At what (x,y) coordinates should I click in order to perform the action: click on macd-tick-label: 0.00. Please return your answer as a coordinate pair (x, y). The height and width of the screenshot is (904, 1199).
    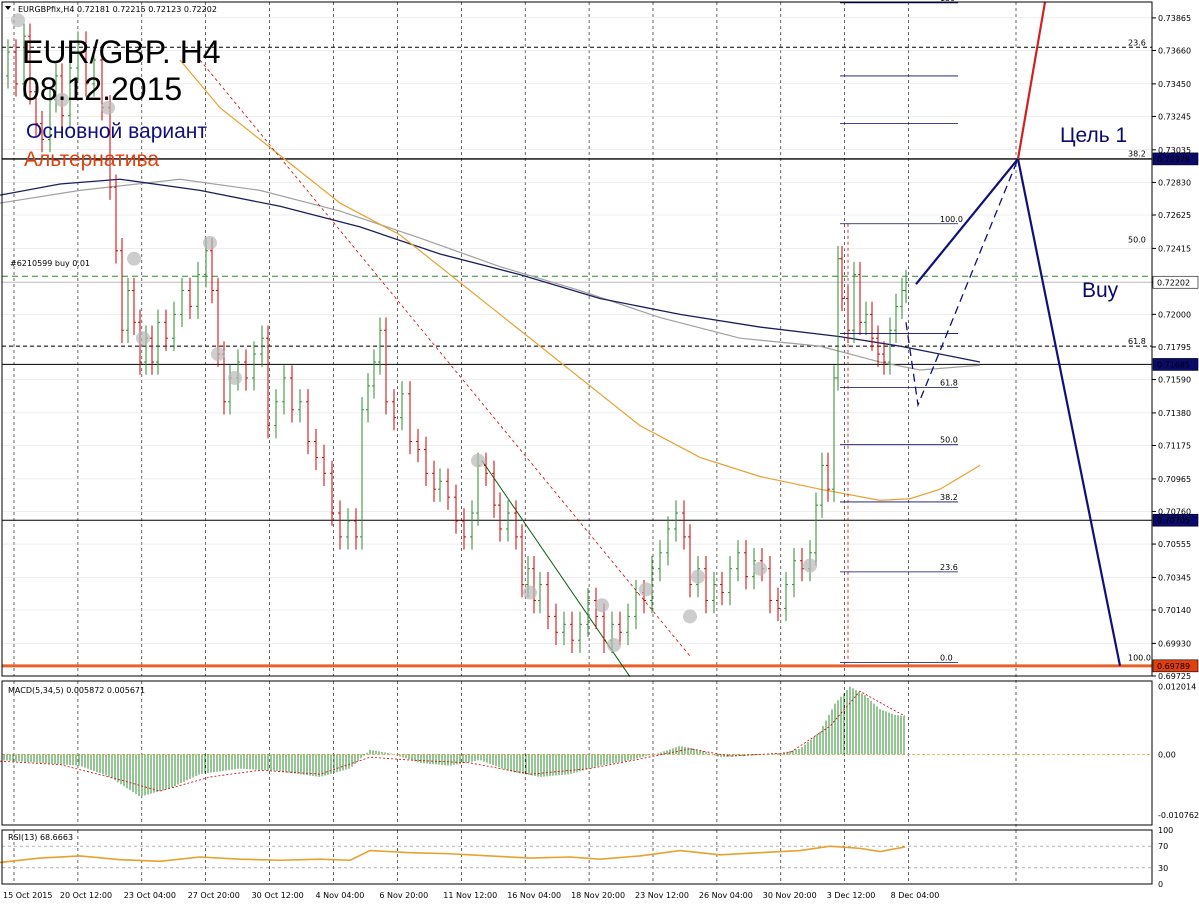
    Looking at the image, I should click on (1167, 754).